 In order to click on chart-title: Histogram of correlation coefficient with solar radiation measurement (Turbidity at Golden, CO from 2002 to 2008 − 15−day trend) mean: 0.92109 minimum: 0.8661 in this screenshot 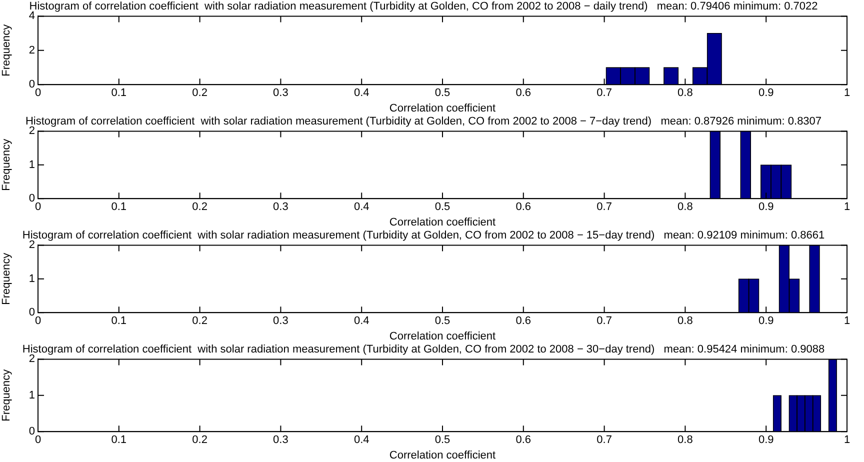, I will do `click(423, 236)`.